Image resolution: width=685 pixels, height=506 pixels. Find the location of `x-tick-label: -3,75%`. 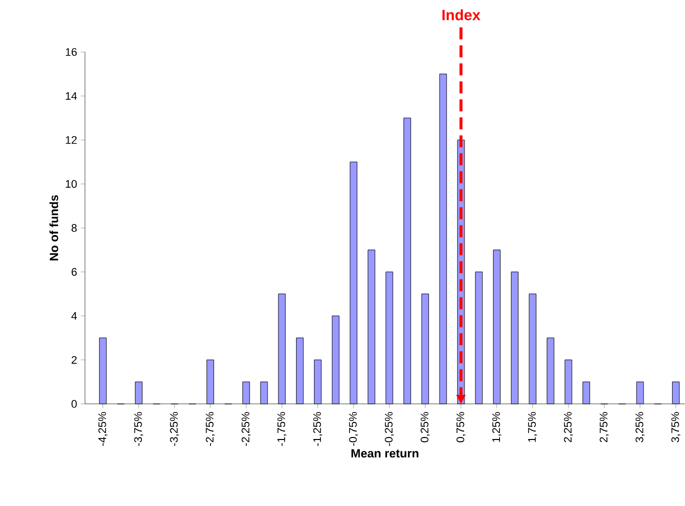

x-tick-label: -3,75% is located at coordinates (139, 429).